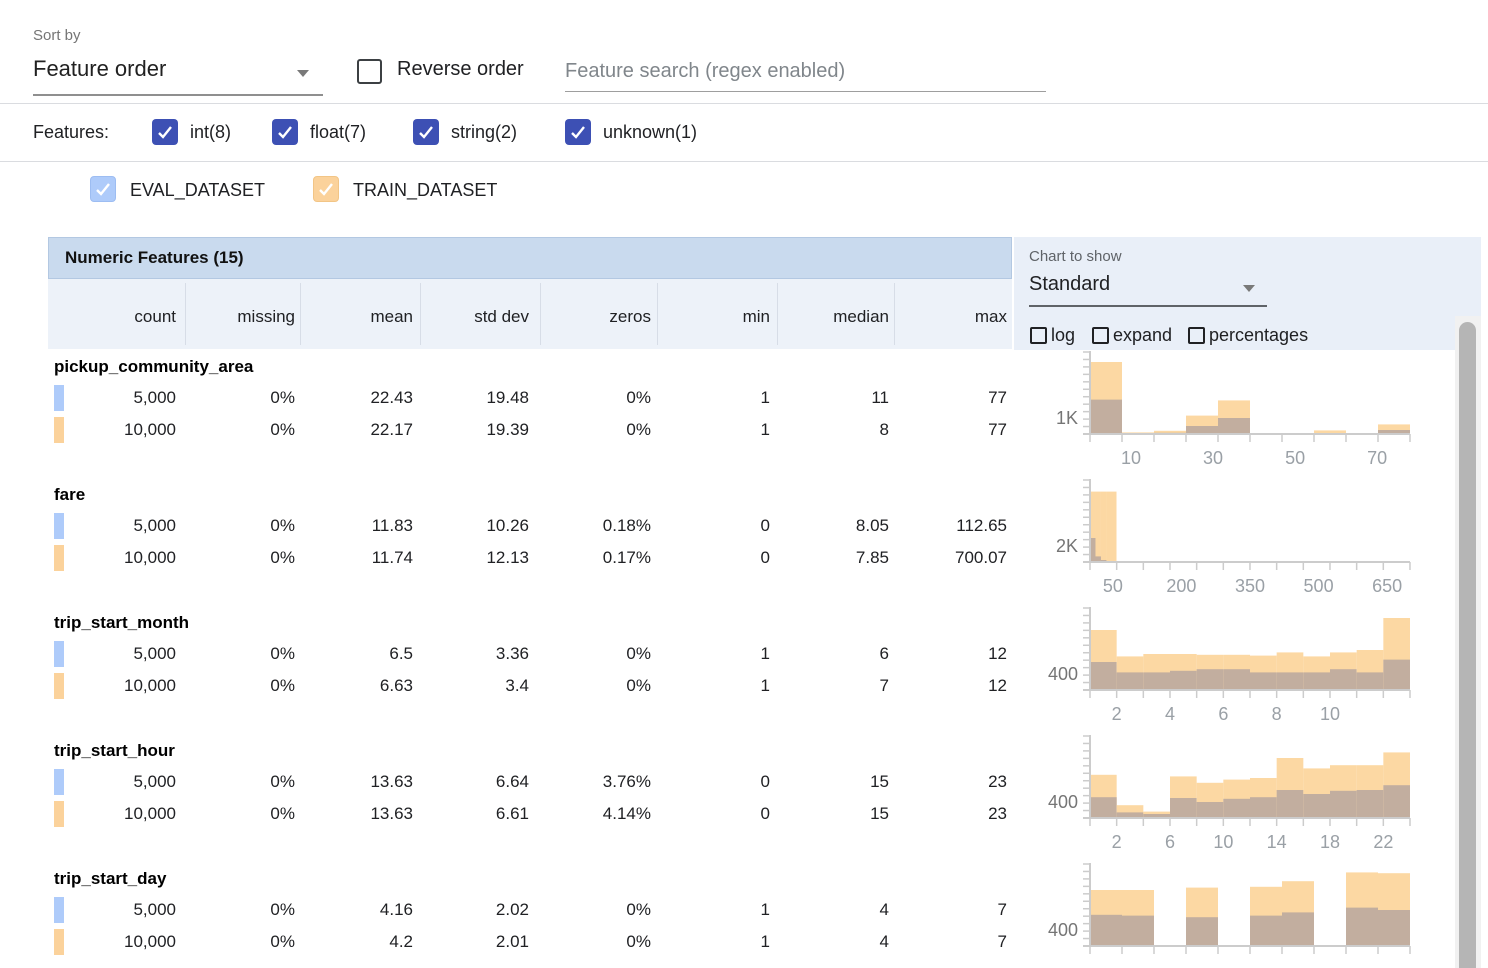 The width and height of the screenshot is (1488, 968). Describe the element at coordinates (326, 189) in the screenshot. I see `train-dataset-checkbox` at that location.